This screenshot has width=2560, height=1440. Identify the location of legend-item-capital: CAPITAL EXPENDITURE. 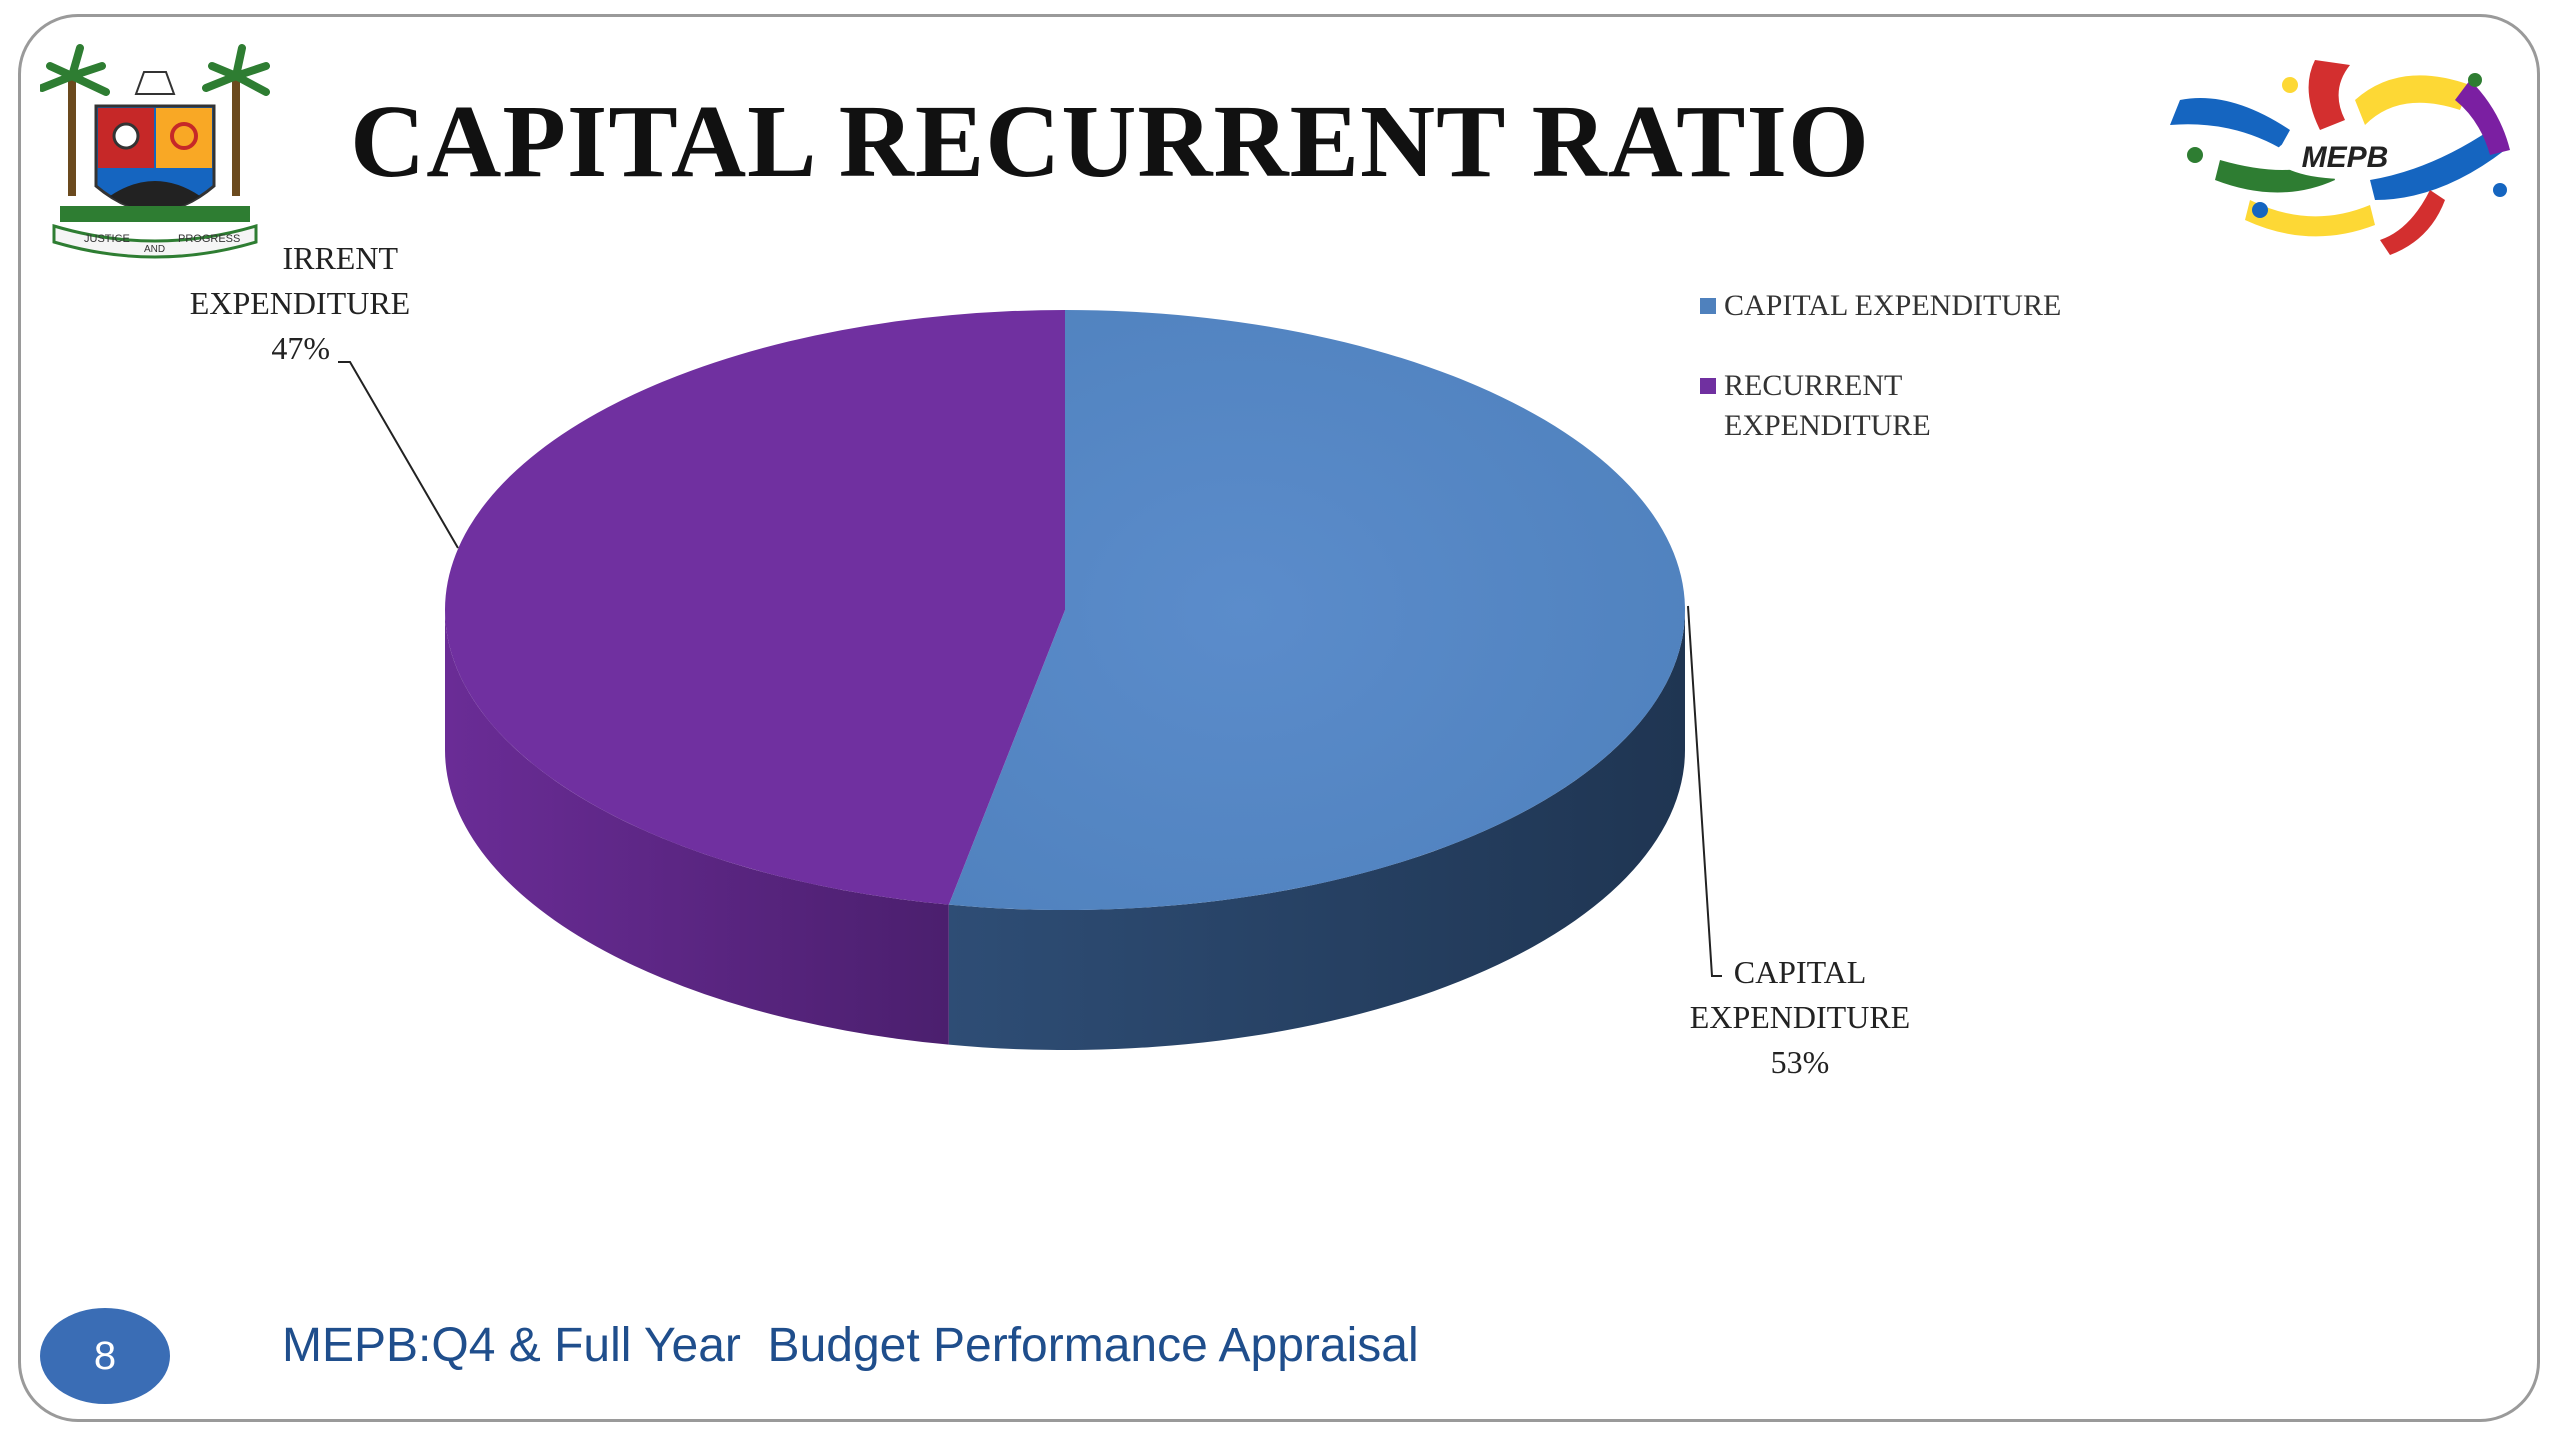
(1922, 306).